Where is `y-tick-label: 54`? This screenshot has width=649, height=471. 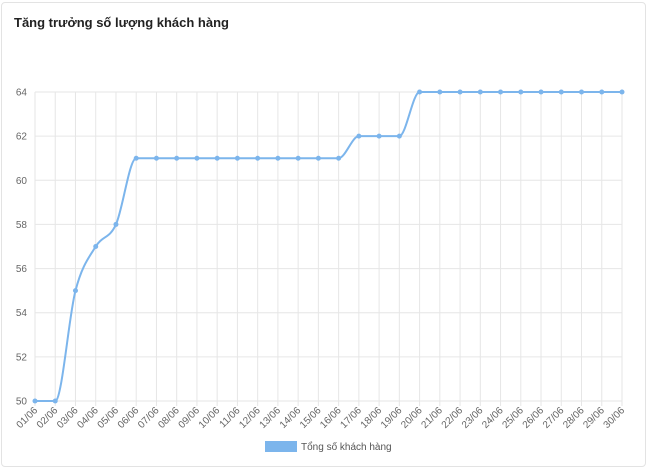 y-tick-label: 54 is located at coordinates (22, 313).